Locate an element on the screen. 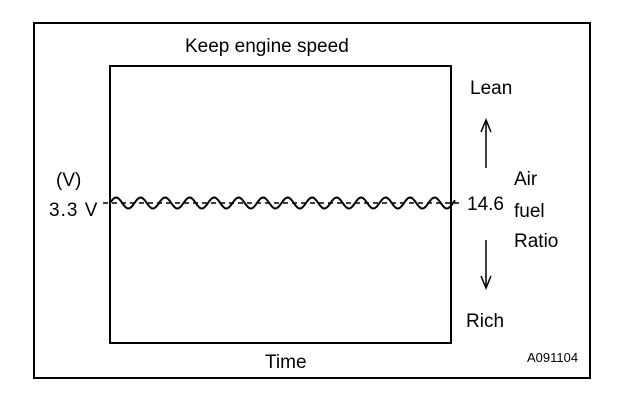 This screenshot has height=404, width=624. x-axis-label: Time is located at coordinates (286, 362).